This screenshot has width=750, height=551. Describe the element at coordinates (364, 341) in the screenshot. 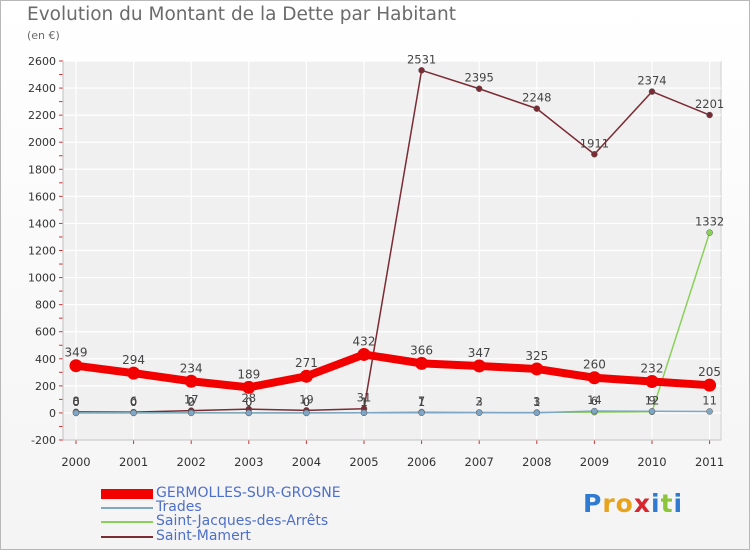

I see `data-label-germolles-sur-grosne: 432` at that location.